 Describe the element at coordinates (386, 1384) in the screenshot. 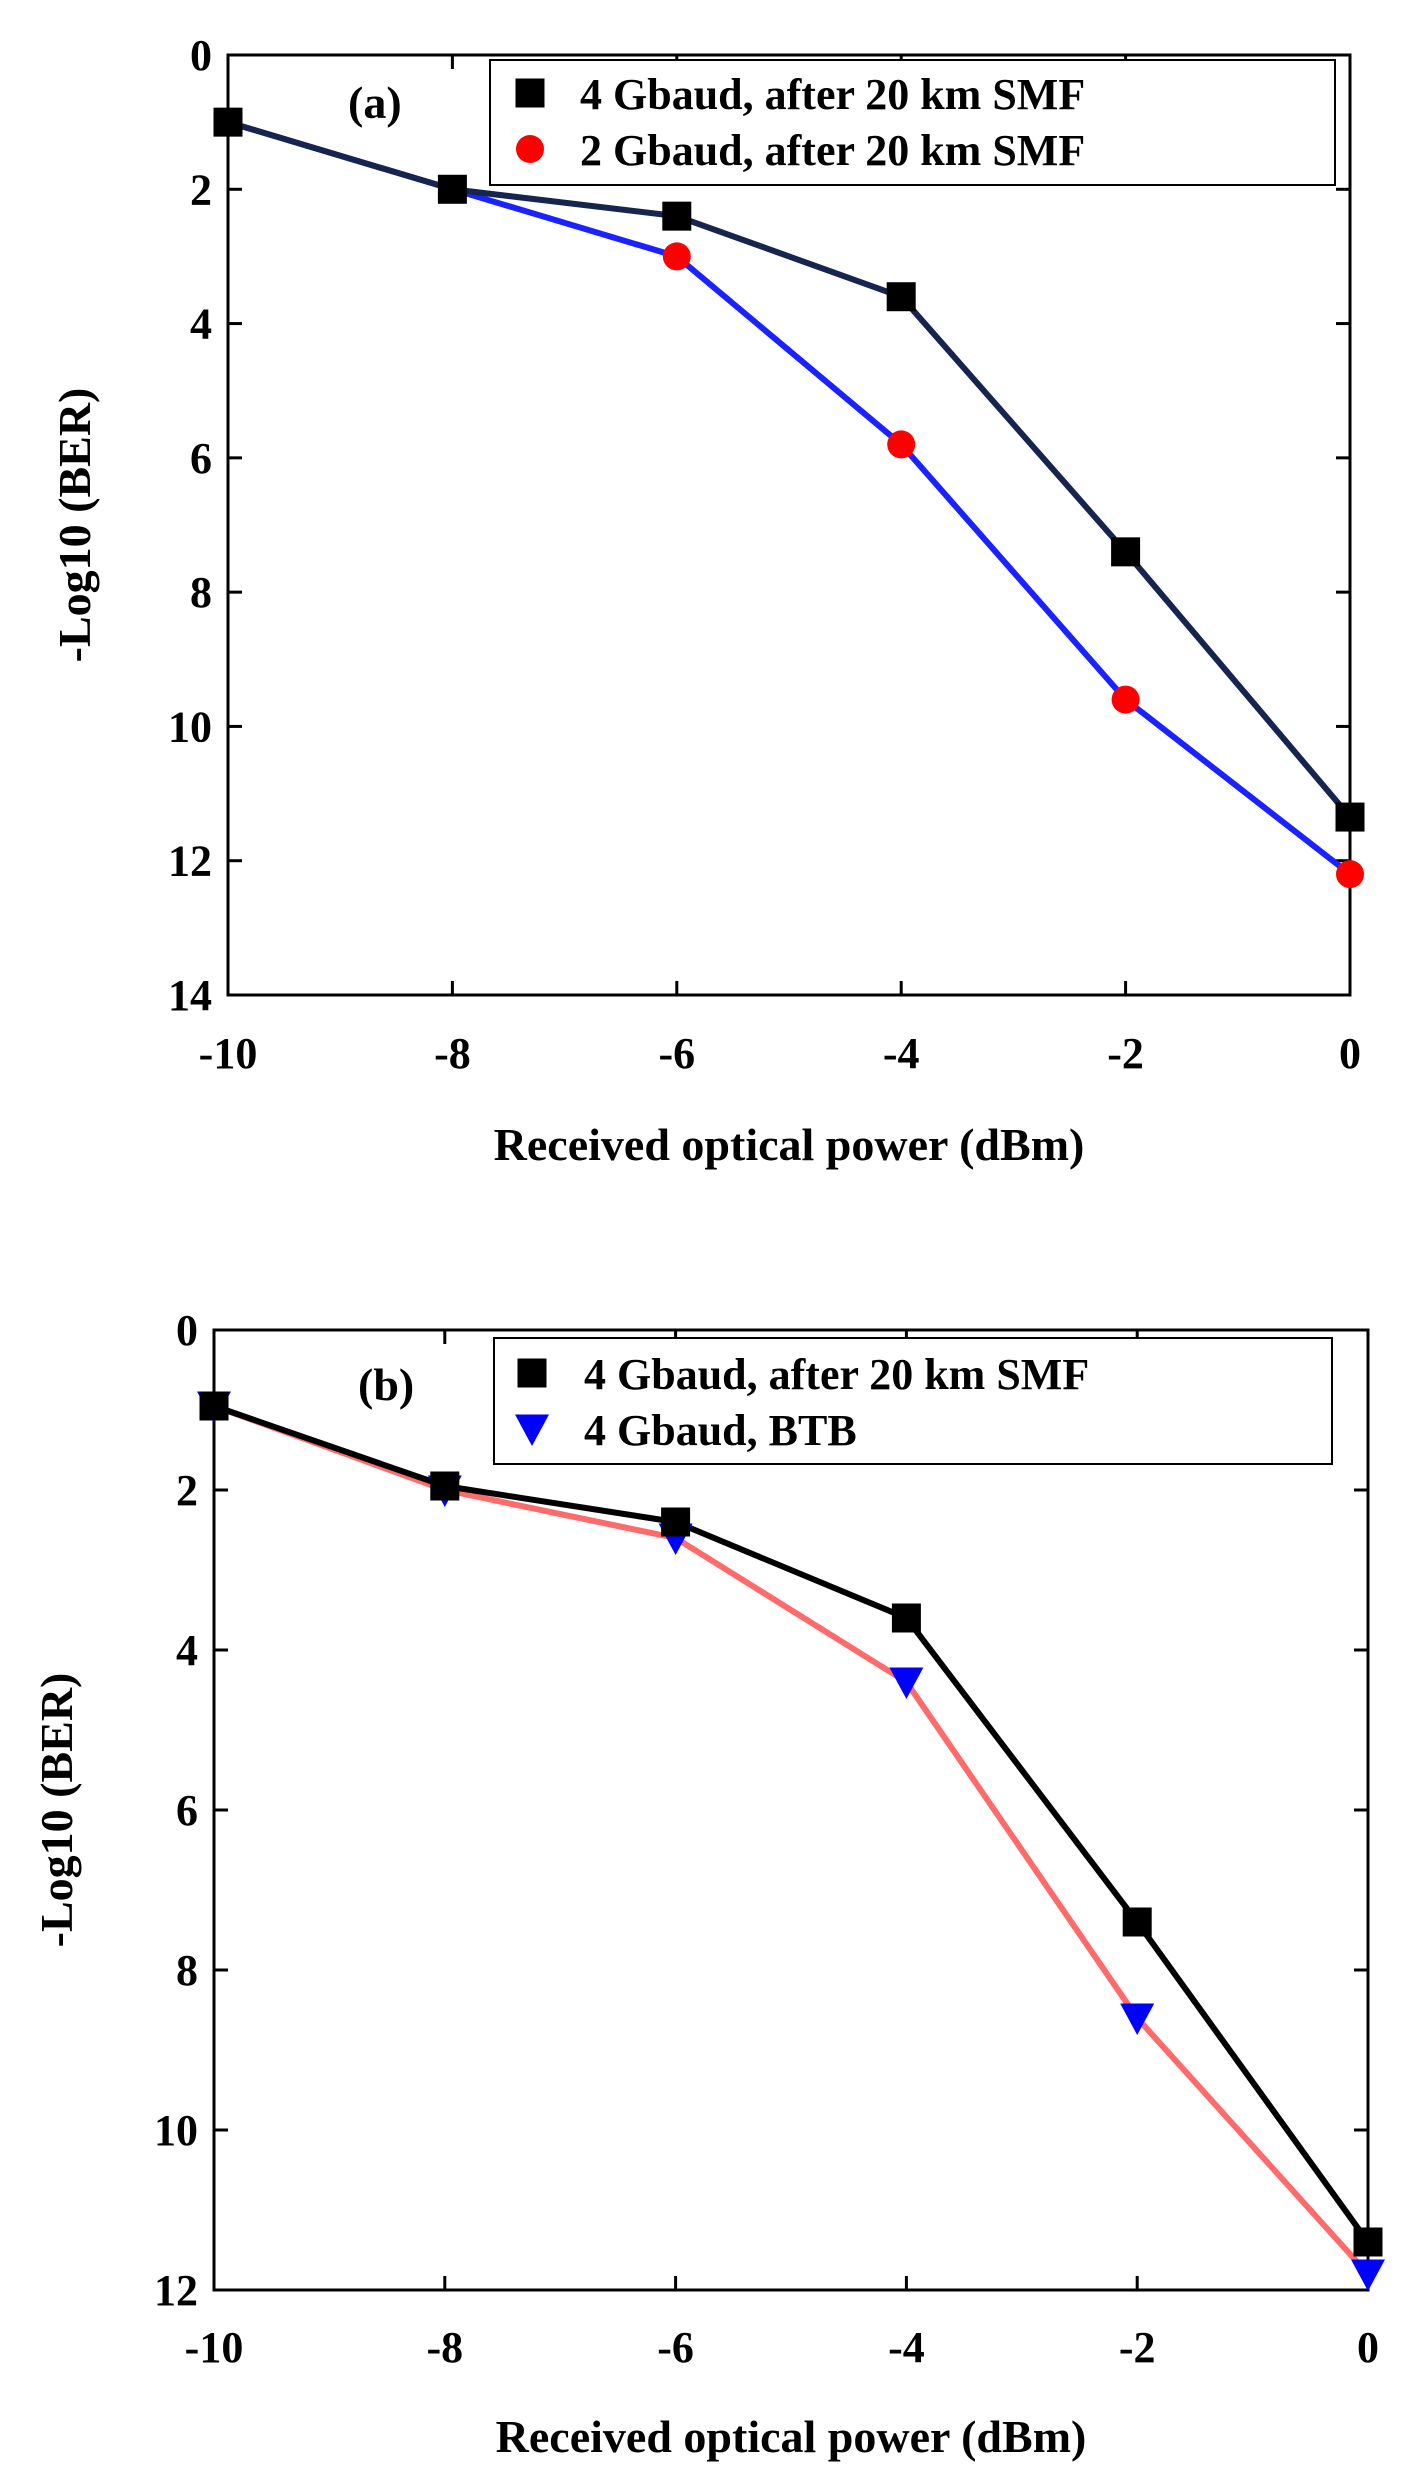

I see `panel-label: (b)` at that location.